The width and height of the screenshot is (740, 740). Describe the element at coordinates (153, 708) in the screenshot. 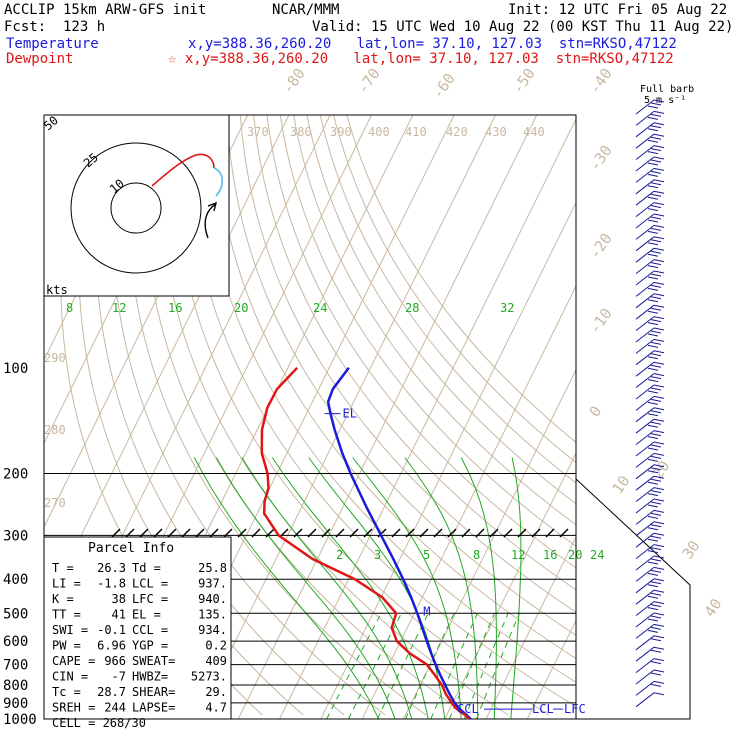

I see `parcel-key: LAPSE=` at that location.